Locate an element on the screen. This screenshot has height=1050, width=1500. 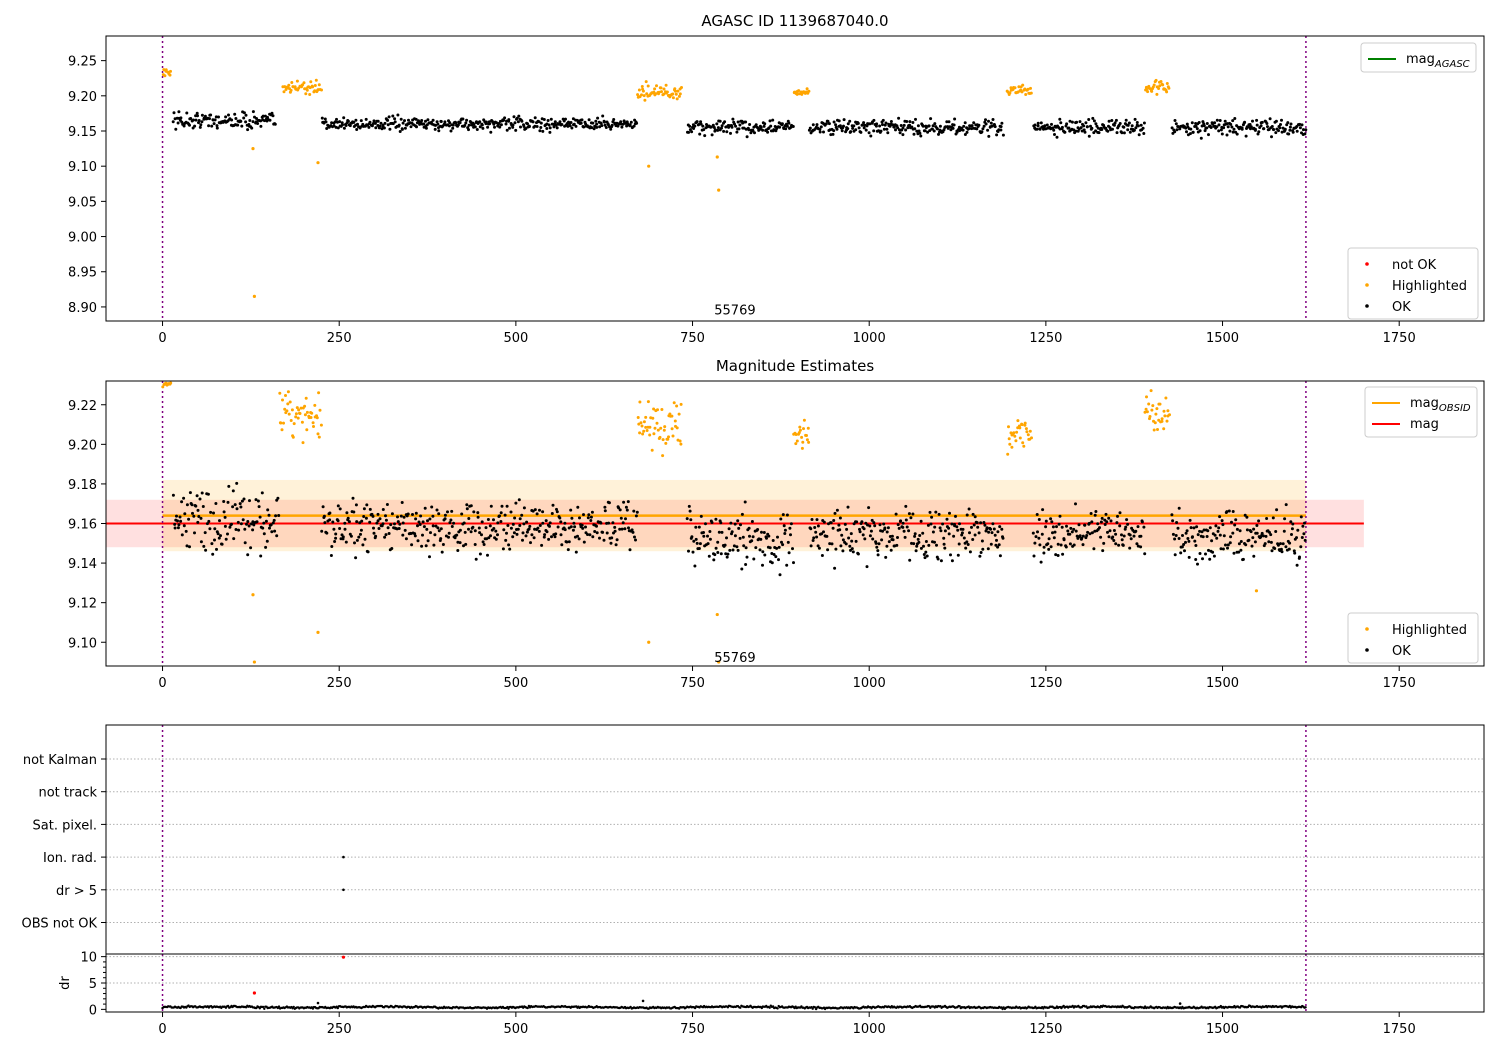
legend-box is located at coordinates (1413, 638).